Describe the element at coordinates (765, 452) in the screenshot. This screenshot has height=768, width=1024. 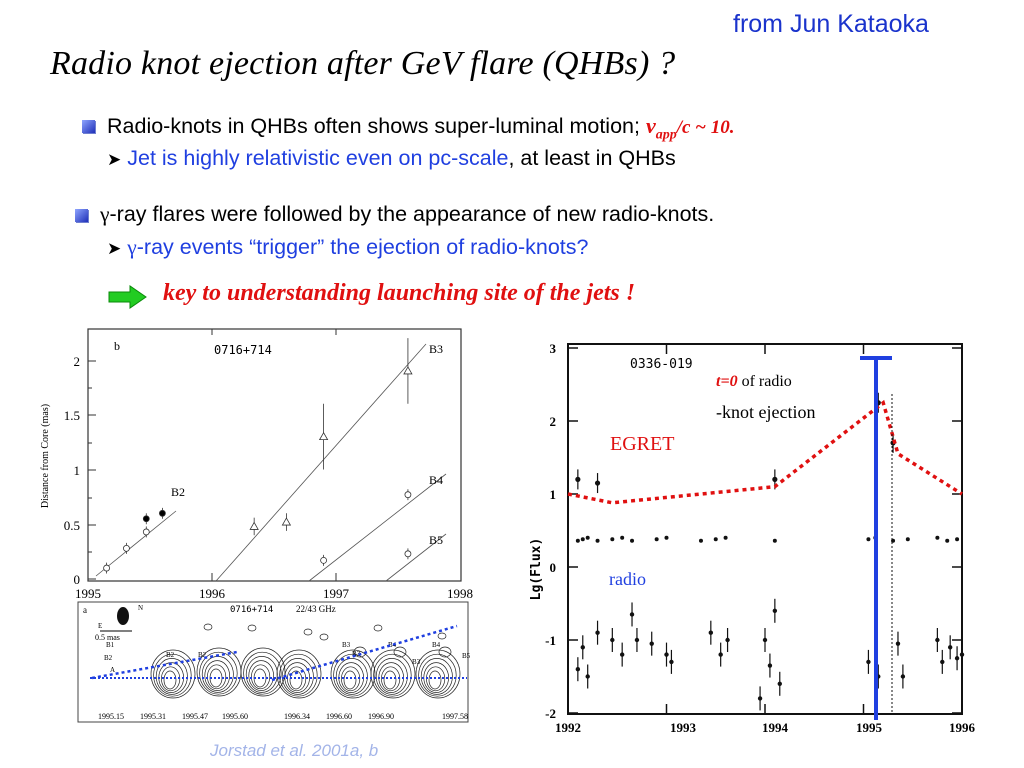
I see `egret-dotted-curve` at that location.